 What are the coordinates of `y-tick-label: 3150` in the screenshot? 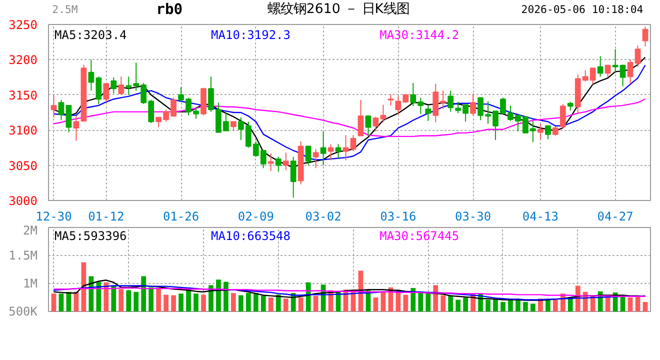 It's located at (23, 95).